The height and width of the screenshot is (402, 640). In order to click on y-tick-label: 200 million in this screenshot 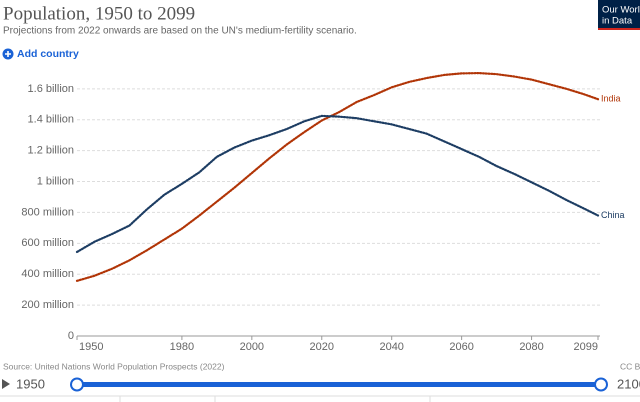, I will do `click(47, 305)`.